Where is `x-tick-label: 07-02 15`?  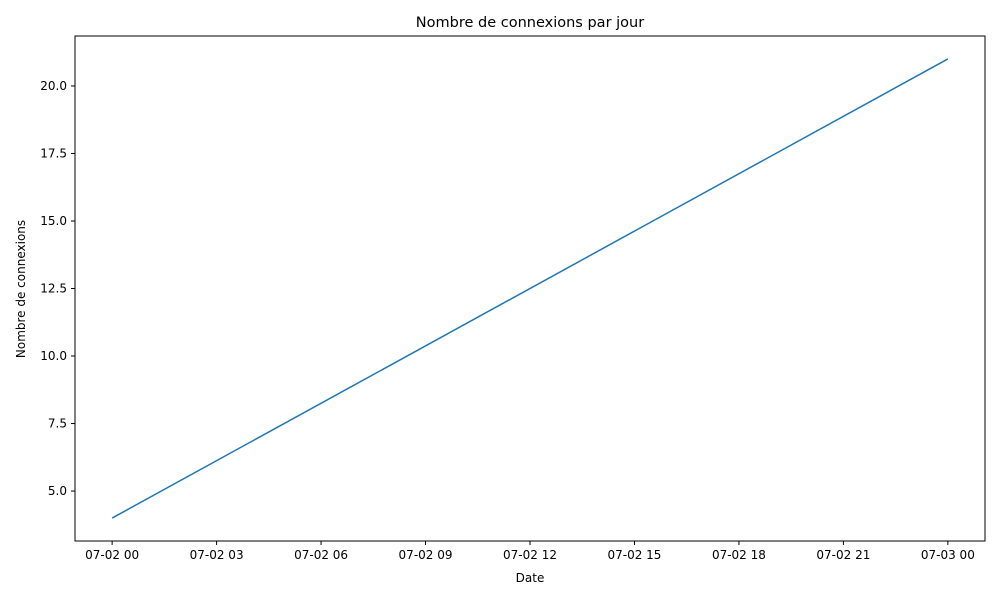
x-tick-label: 07-02 15 is located at coordinates (634, 555).